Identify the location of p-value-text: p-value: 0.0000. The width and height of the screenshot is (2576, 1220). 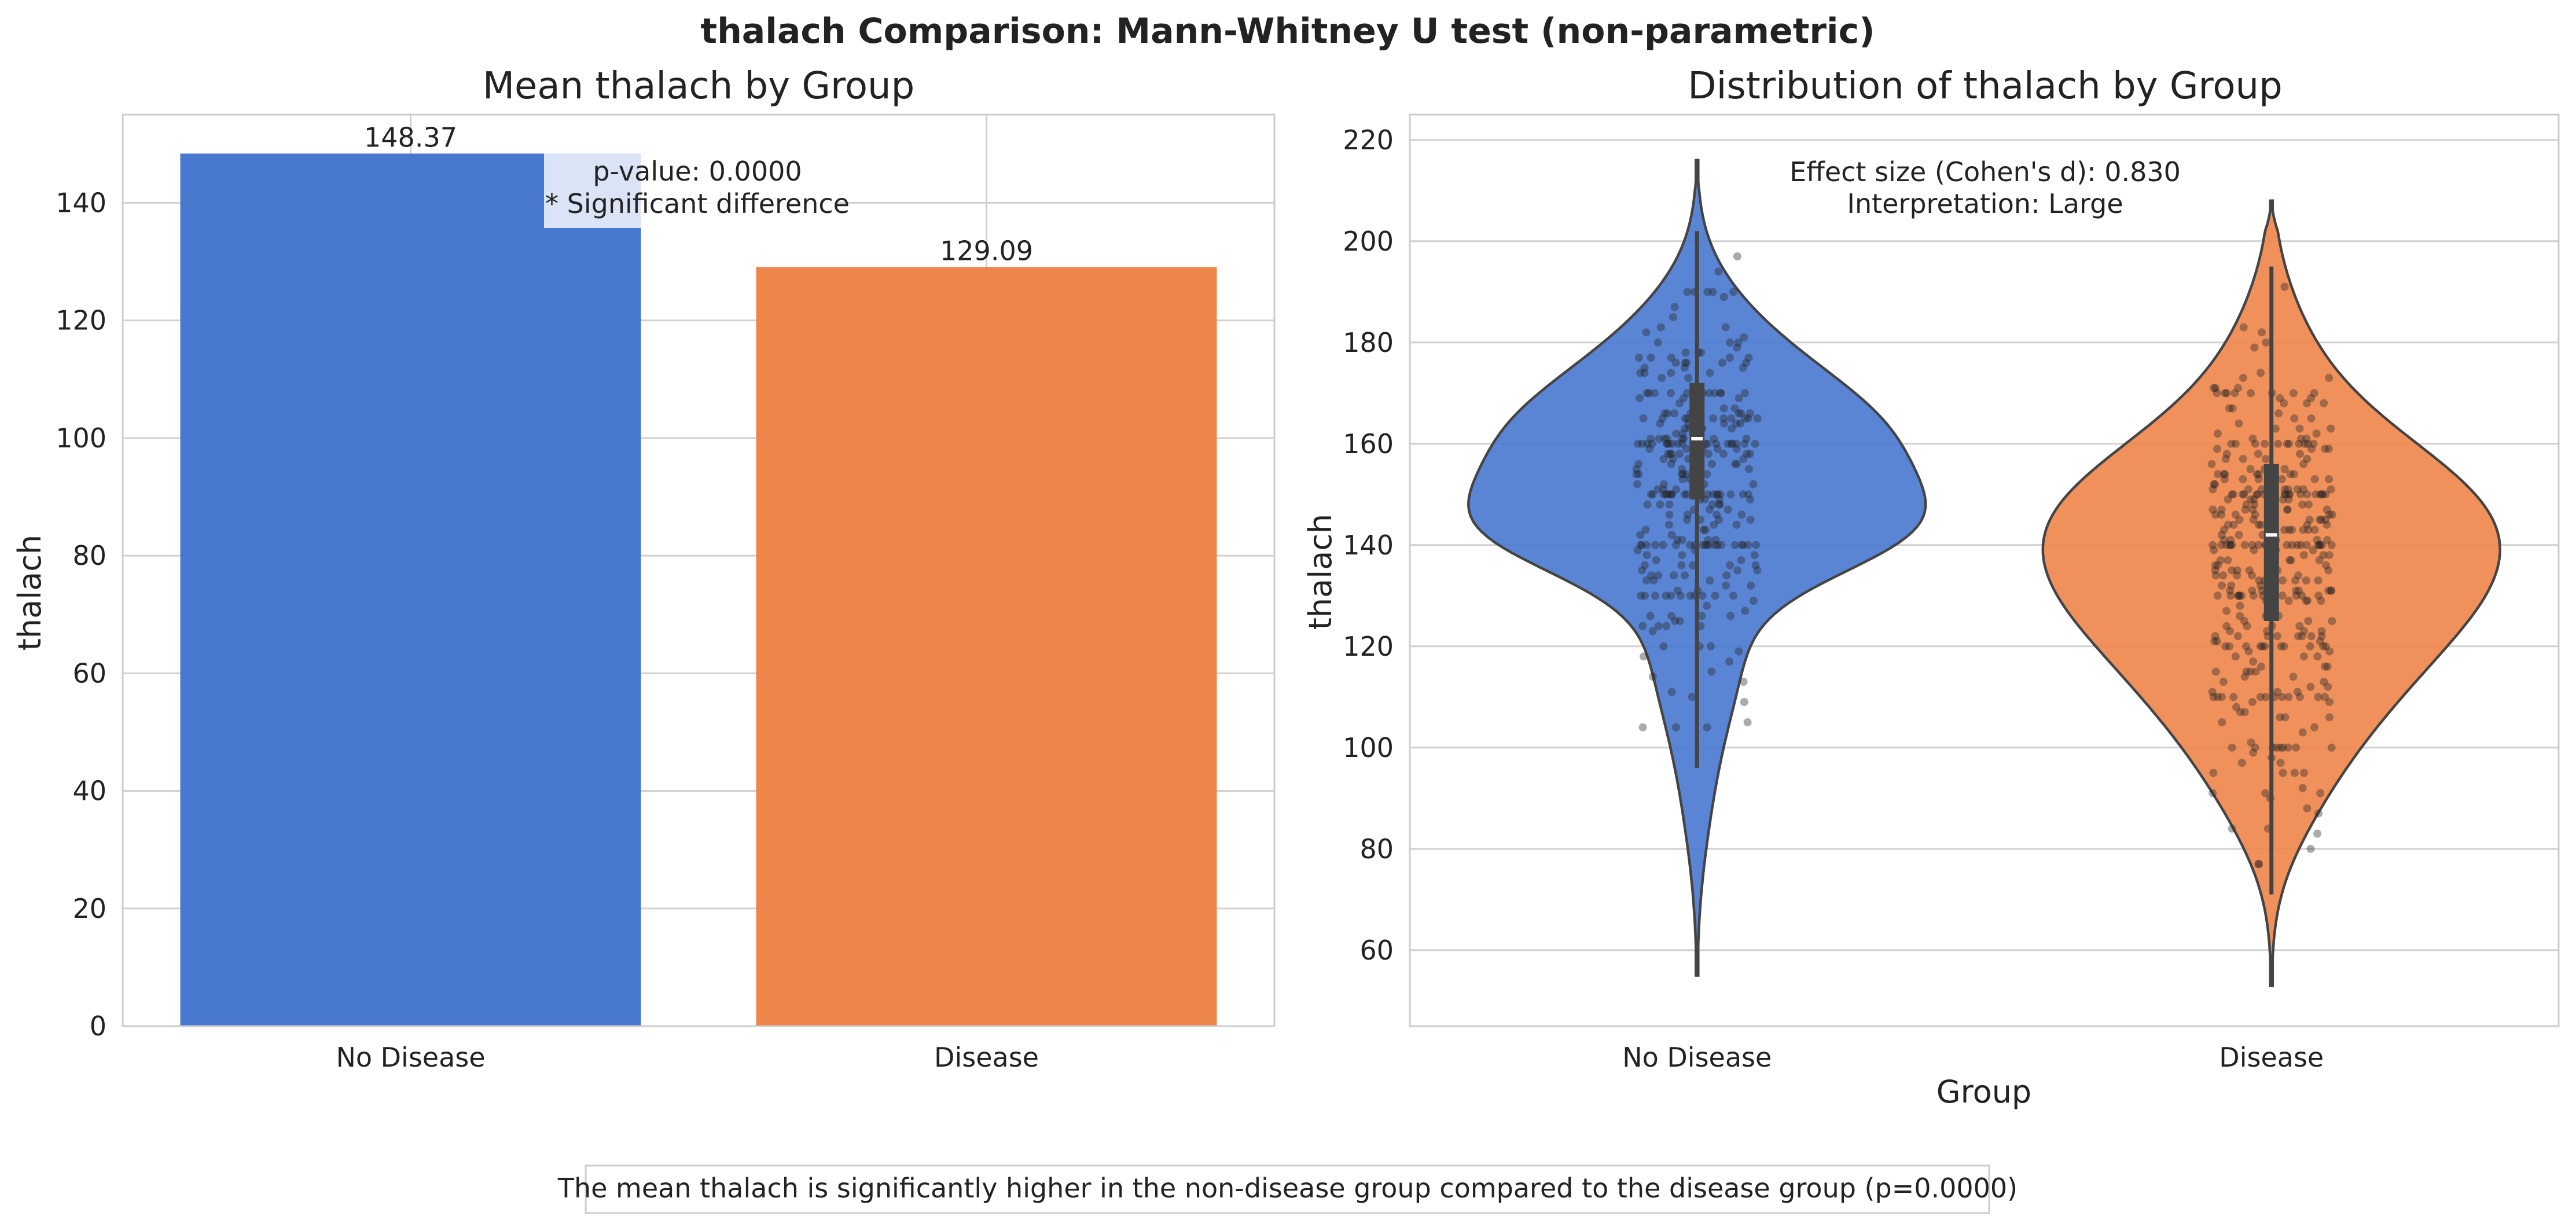
(698, 171).